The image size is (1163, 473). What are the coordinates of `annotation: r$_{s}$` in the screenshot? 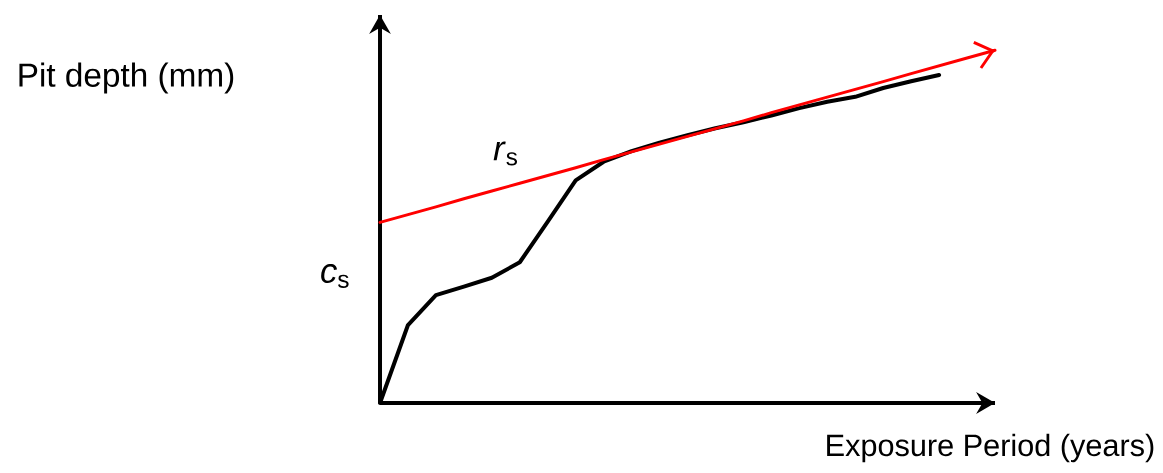 It's located at (505, 153).